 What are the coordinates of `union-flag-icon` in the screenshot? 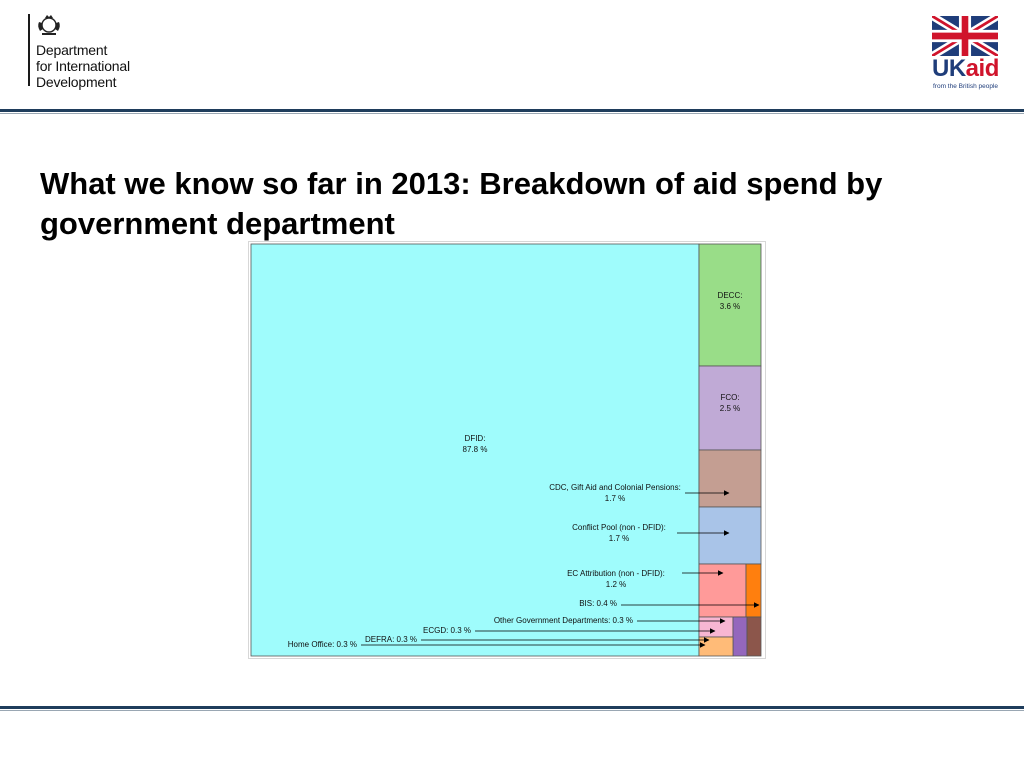 It's located at (965, 36).